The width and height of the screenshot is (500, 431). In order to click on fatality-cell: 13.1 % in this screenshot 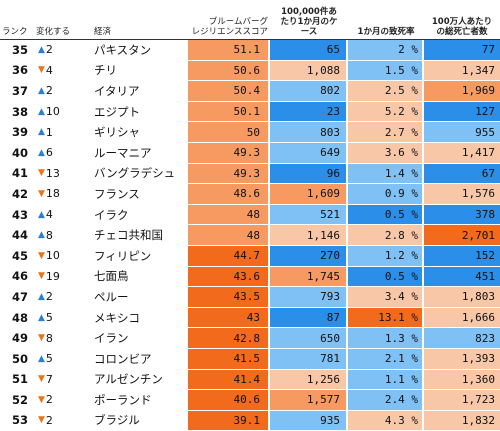, I will do `click(385, 317)`.